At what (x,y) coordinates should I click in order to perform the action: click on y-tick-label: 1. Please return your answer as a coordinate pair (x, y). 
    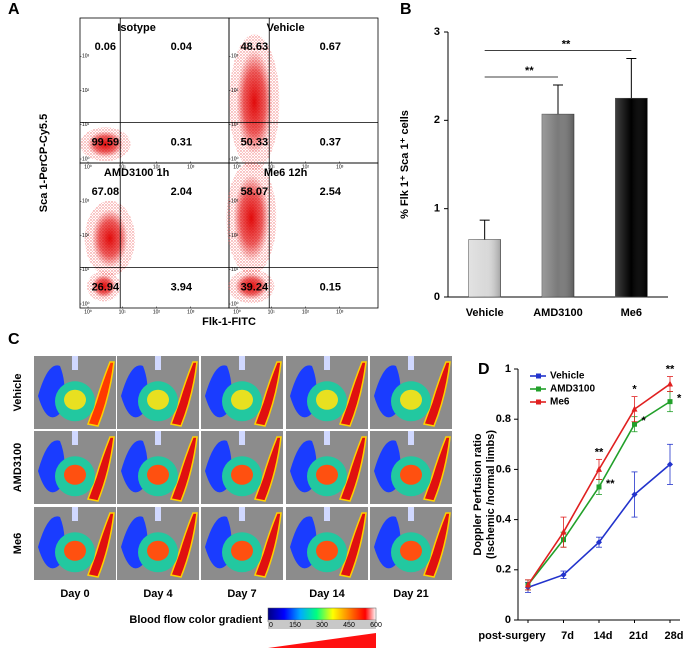
    Looking at the image, I should click on (508, 369).